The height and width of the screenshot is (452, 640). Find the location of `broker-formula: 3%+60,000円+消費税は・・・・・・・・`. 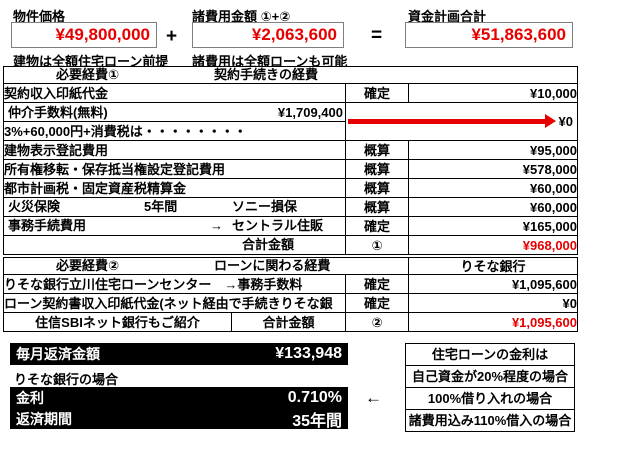

broker-formula: 3%+60,000円+消費税は・・・・・・・・ is located at coordinates (174, 131).